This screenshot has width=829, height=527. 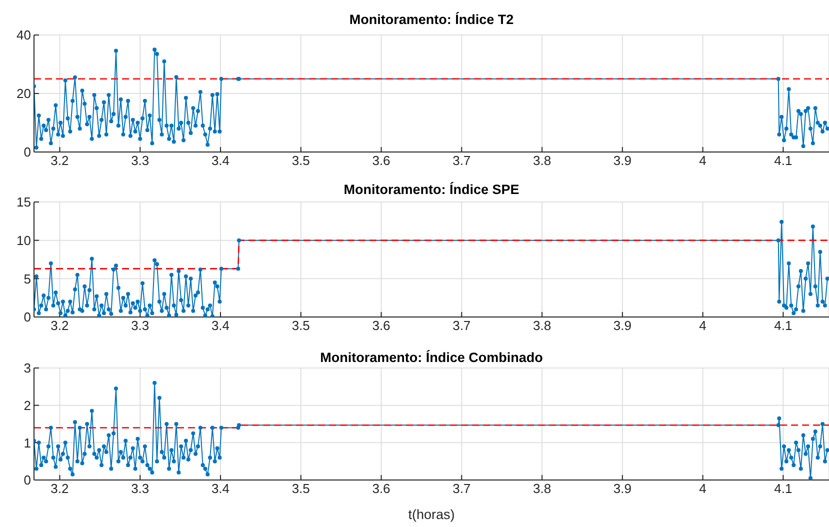 I want to click on y-tick-label: 3, so click(x=27, y=368).